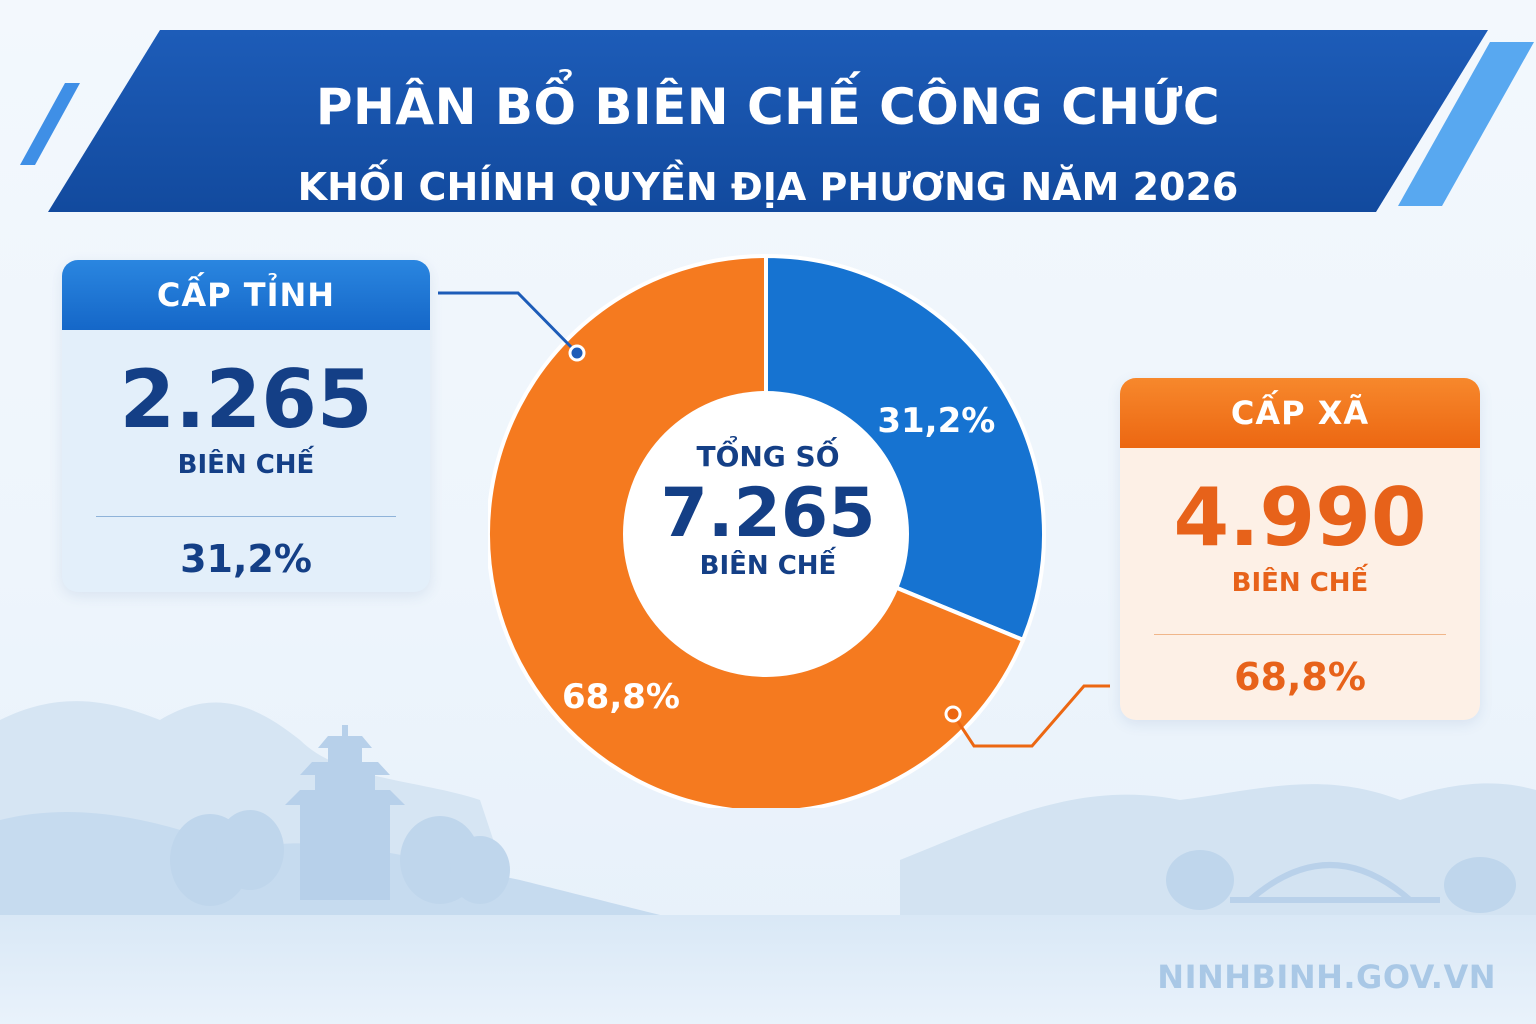  Describe the element at coordinates (1300, 583) in the screenshot. I see `commune-card-unit: BIÊN CHẾ` at that location.